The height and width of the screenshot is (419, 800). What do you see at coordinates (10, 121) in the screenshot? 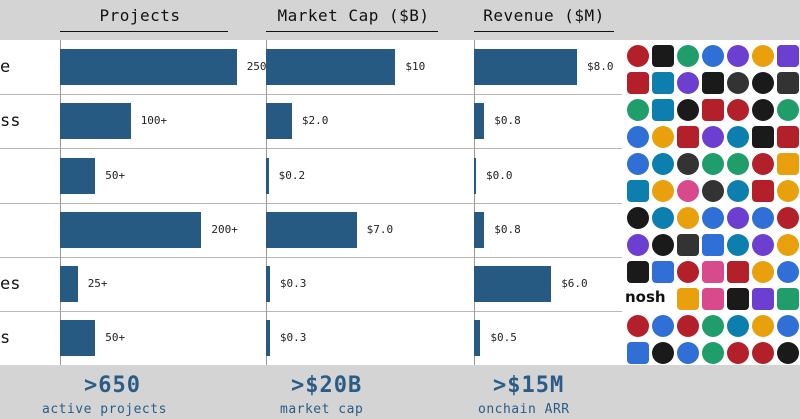
I see `row-label: ss` at bounding box center [10, 121].